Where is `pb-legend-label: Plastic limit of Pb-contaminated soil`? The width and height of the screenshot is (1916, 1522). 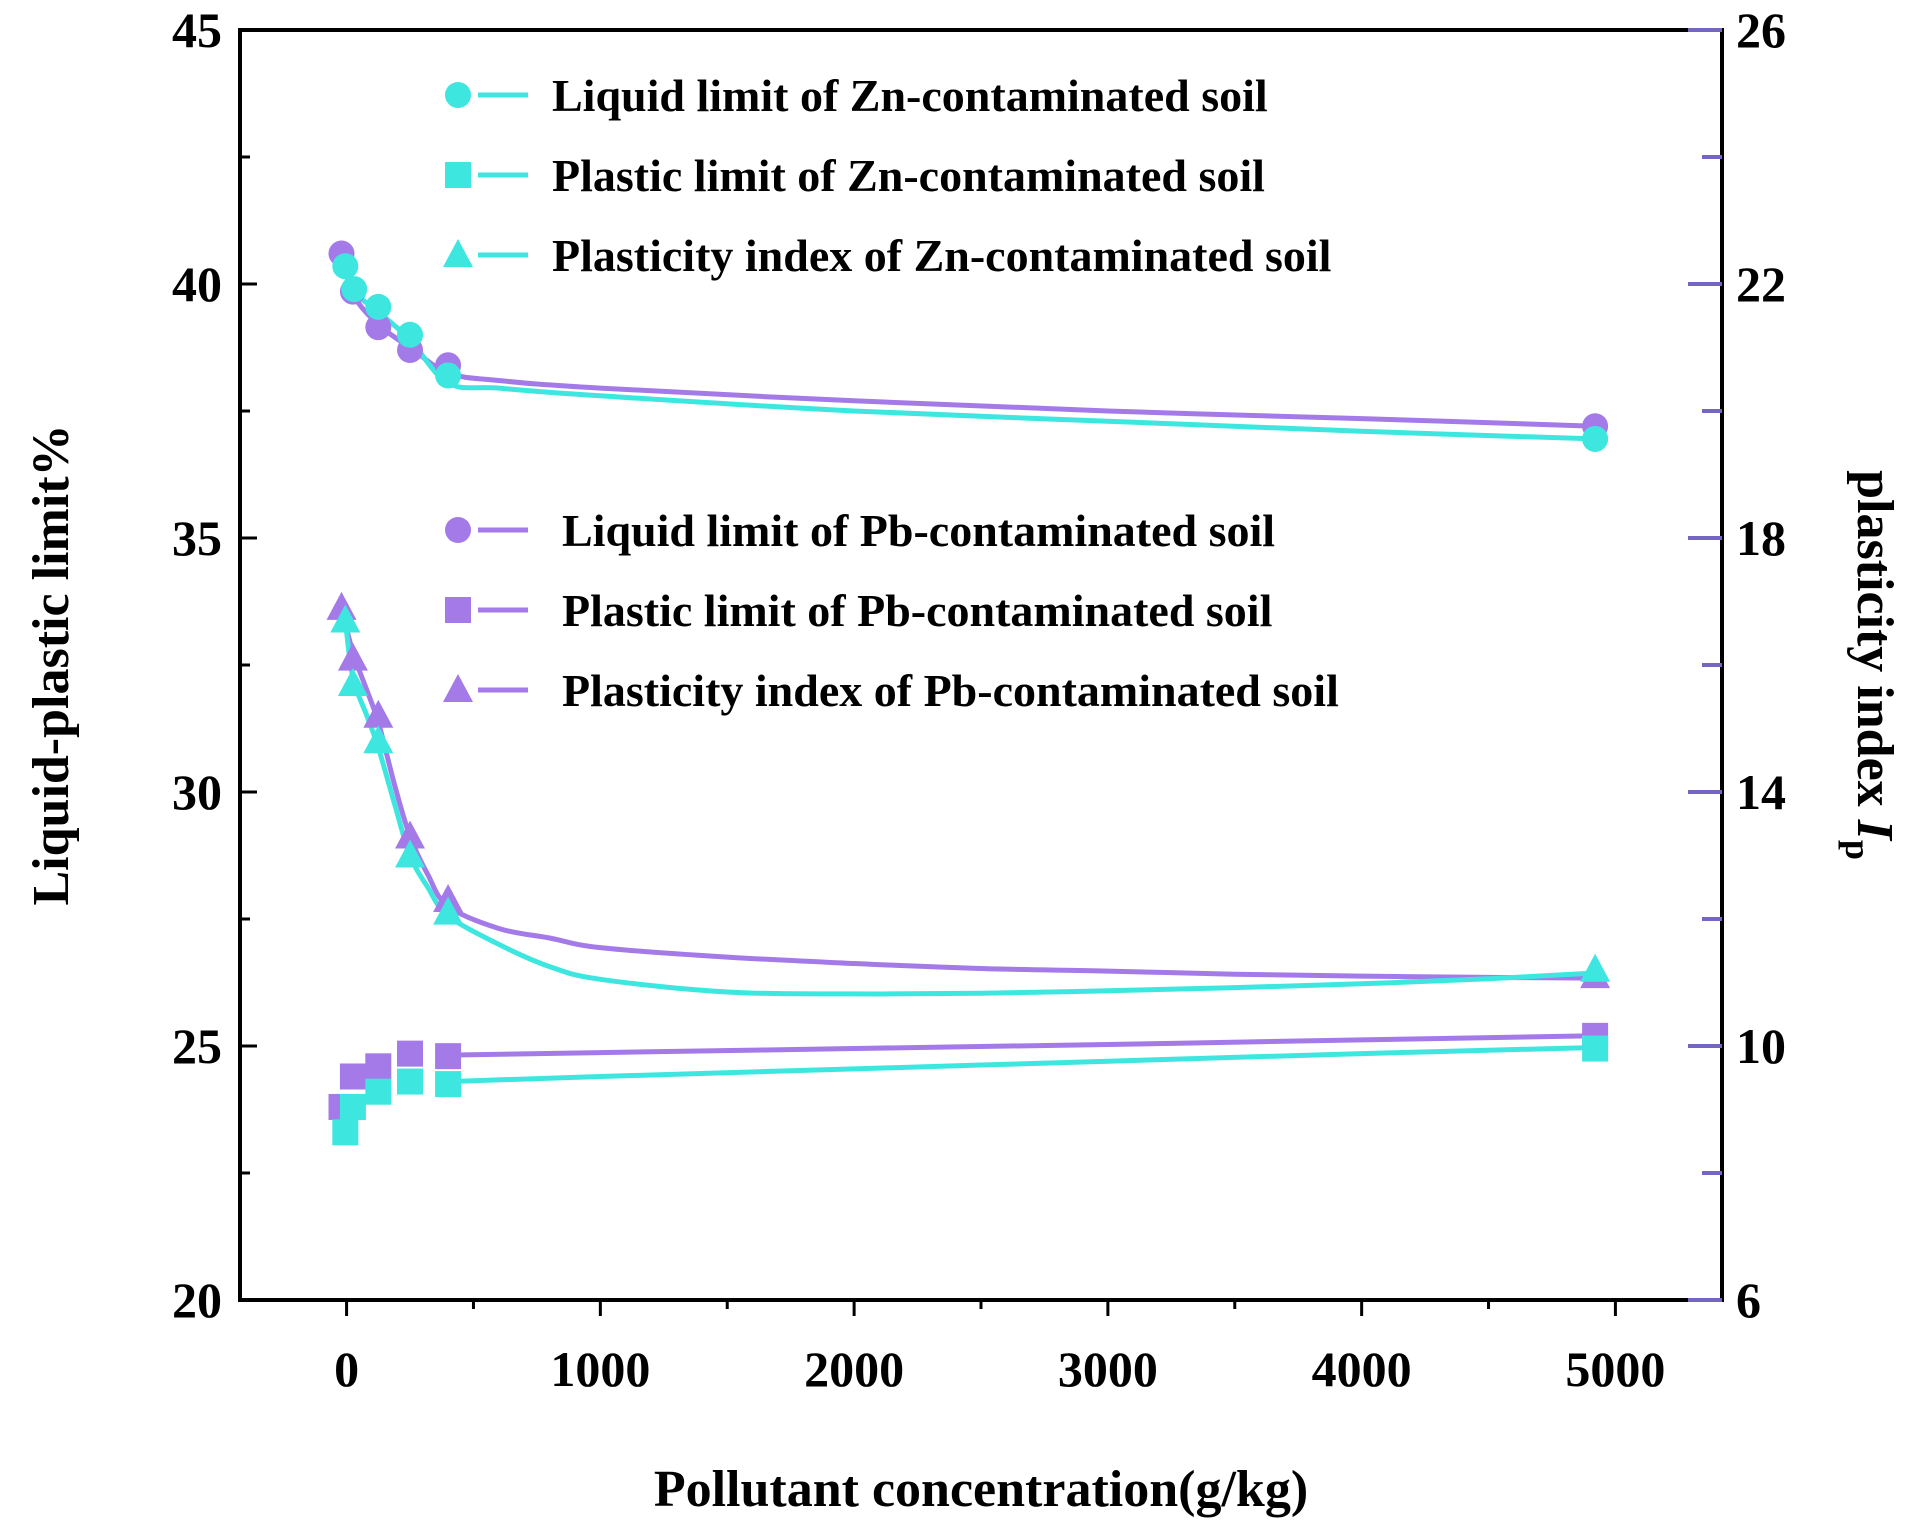
pb-legend-label: Plastic limit of Pb-contaminated soil is located at coordinates (917, 610).